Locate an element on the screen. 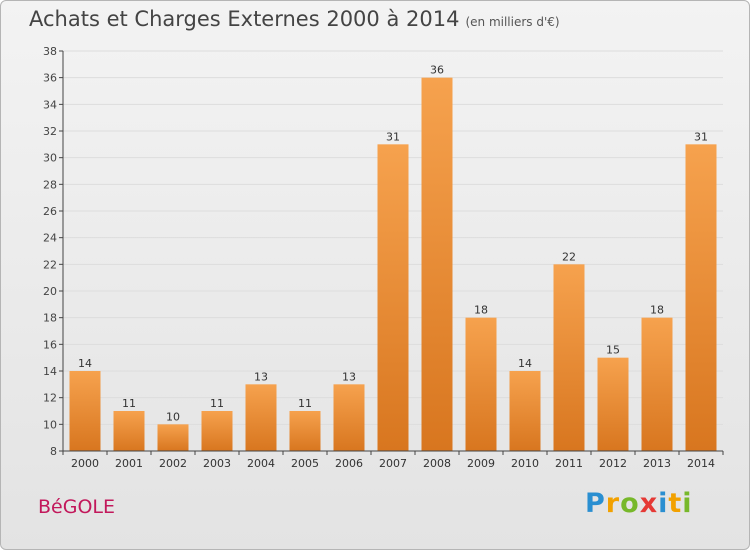  x-tick-label: 2005 is located at coordinates (305, 463).